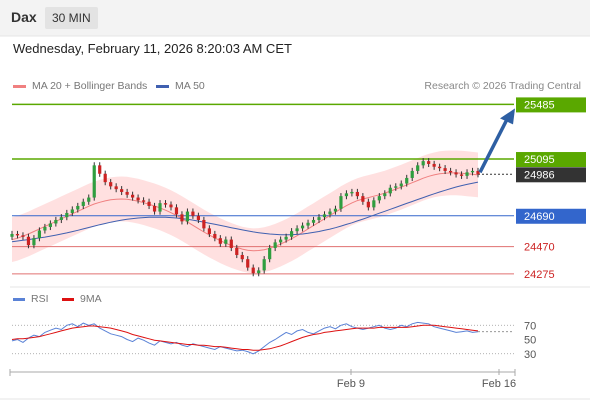  Describe the element at coordinates (190, 86) in the screenshot. I see `ma50-legend-label: MA 50` at that location.